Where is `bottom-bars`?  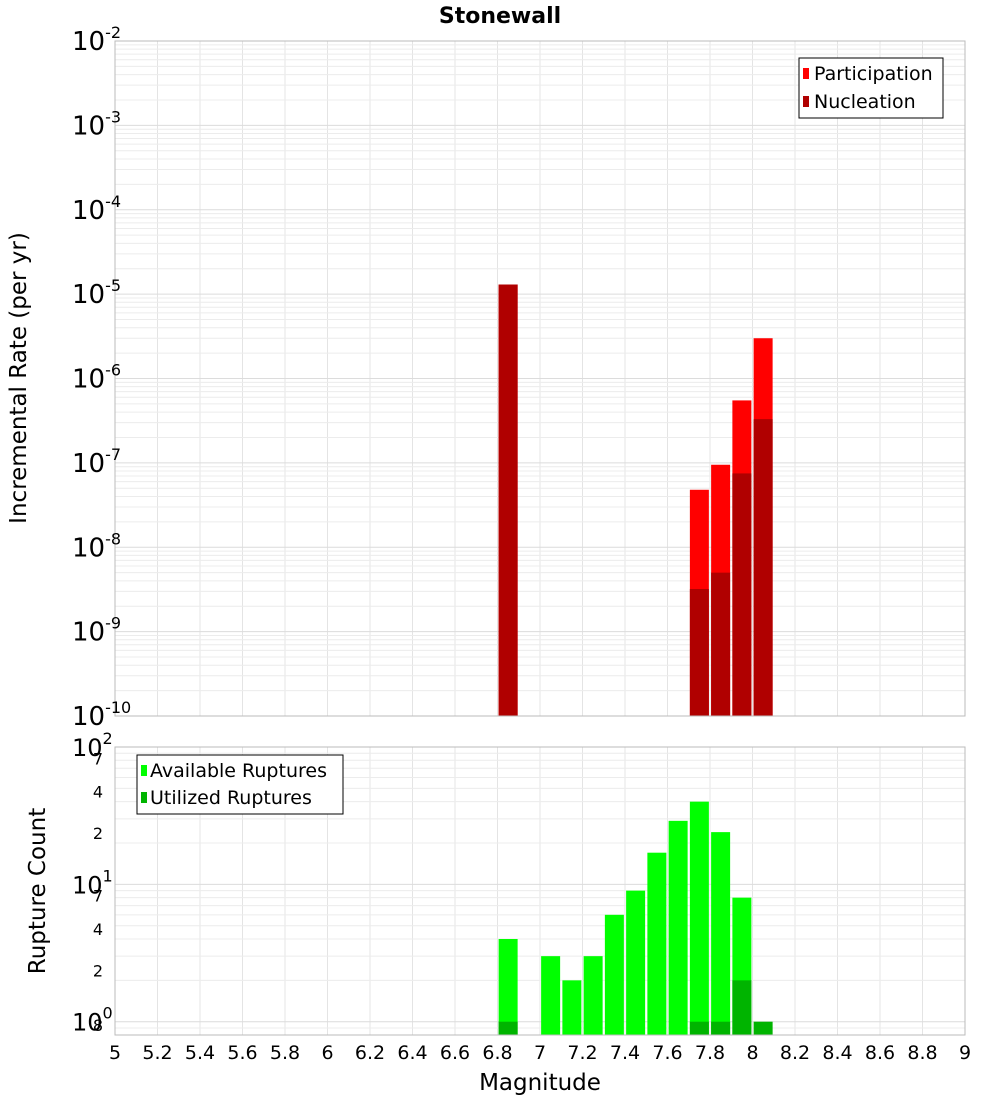 bottom-bars is located at coordinates (635, 918).